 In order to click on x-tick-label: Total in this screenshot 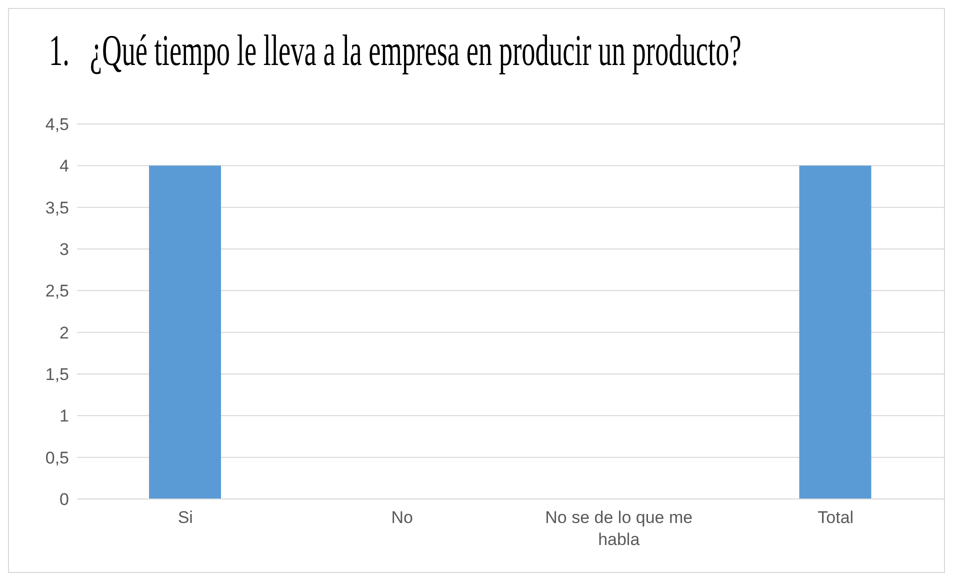, I will do `click(836, 517)`.